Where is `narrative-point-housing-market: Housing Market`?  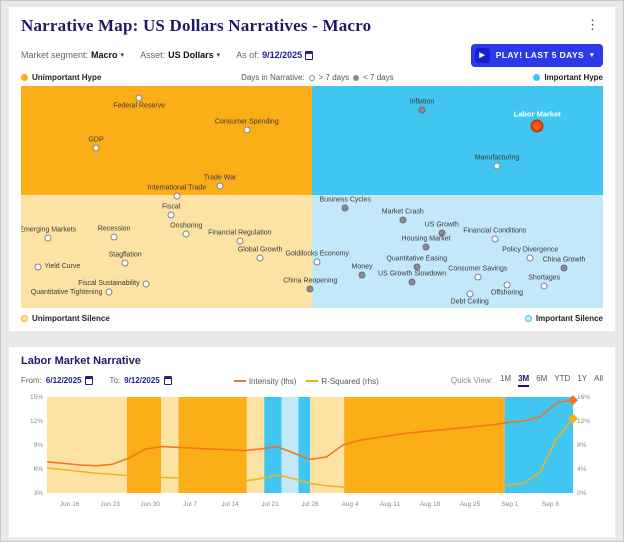
narrative-point-housing-market: Housing Market is located at coordinates (426, 243).